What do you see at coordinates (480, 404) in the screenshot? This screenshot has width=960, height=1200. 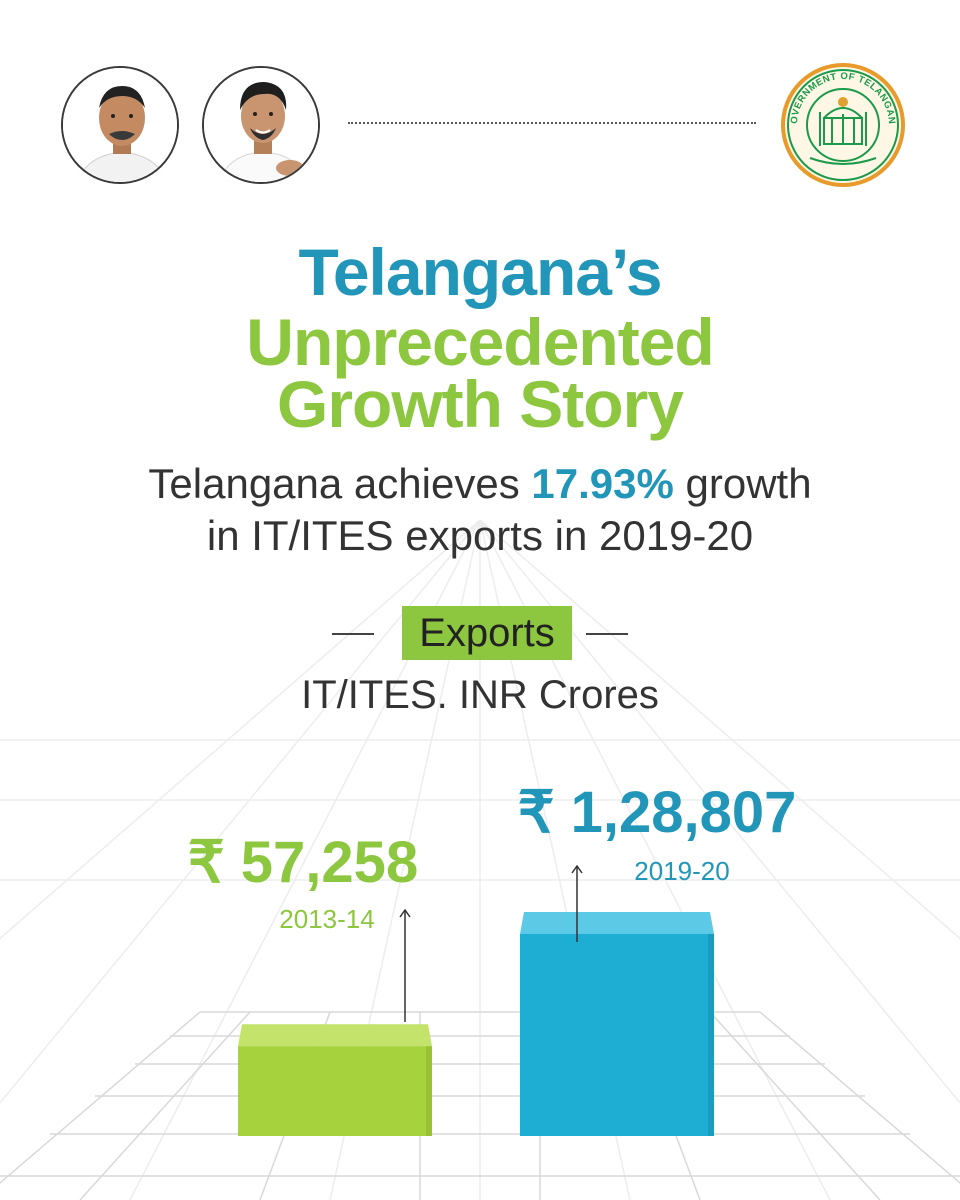 I see `title-line-3: Growth Story` at bounding box center [480, 404].